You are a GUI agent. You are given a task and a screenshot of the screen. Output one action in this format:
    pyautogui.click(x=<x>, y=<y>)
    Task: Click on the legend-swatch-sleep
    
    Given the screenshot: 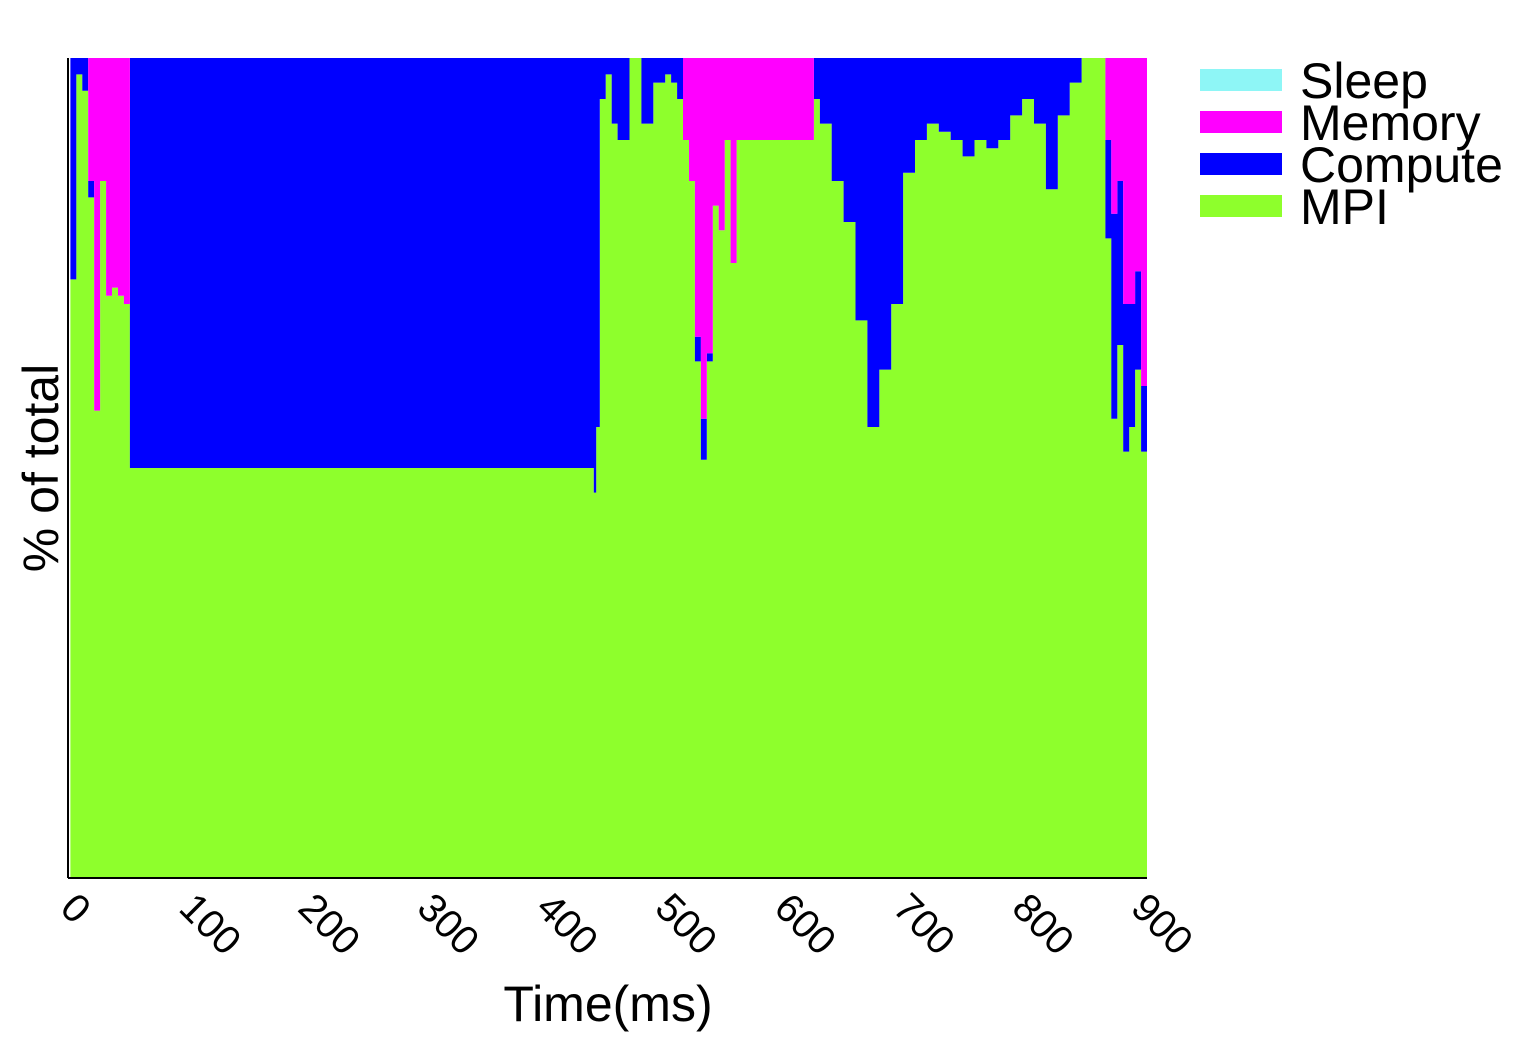 What is the action you would take?
    pyautogui.click(x=1241, y=80)
    